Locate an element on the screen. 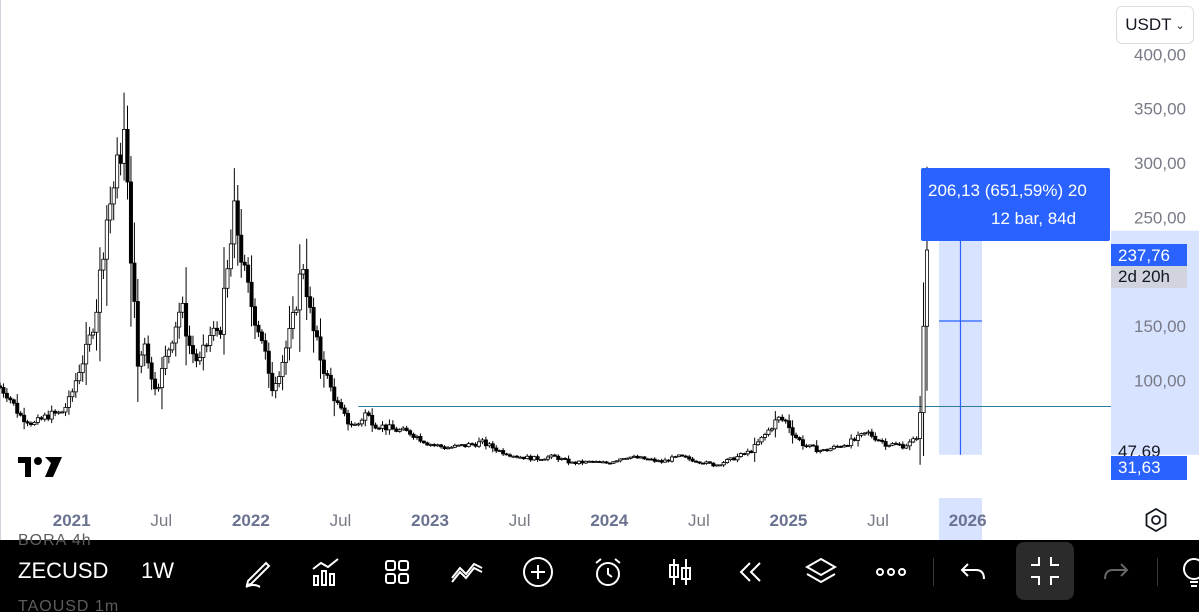  x-tick-label: 2025 is located at coordinates (789, 520).